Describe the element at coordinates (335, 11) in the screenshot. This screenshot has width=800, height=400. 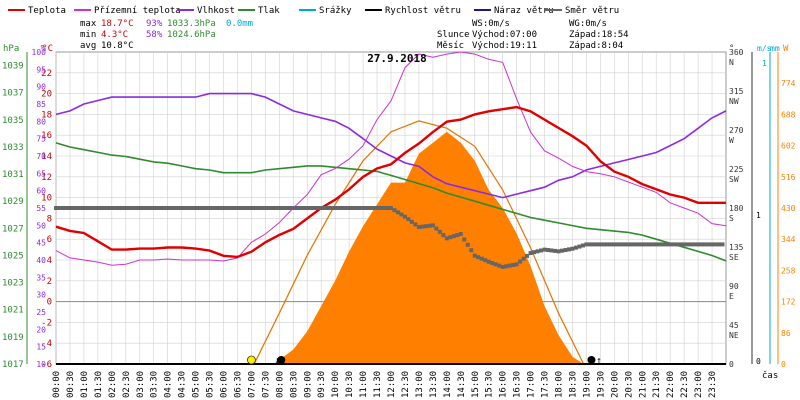
I see `legend-label: Srážky` at that location.